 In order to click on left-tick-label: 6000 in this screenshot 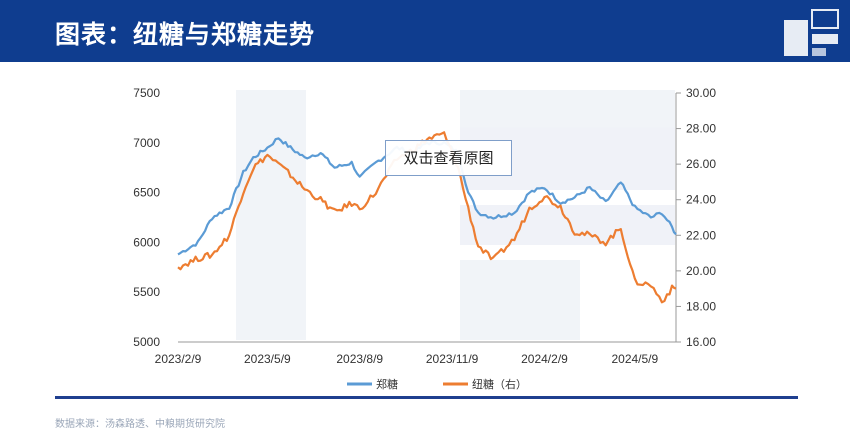, I will do `click(146, 242)`.